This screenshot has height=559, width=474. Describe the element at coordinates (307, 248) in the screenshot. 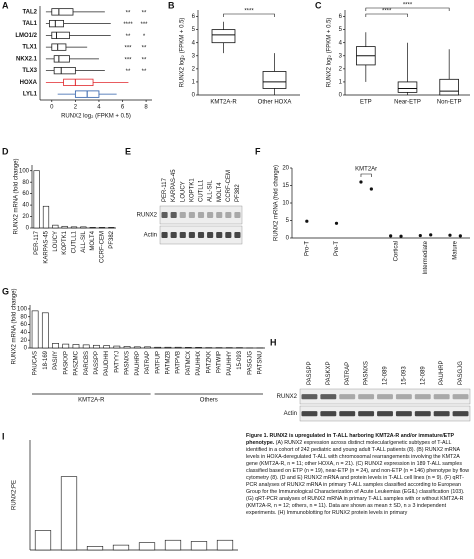

I see `category-label: Pro-T` at that location.